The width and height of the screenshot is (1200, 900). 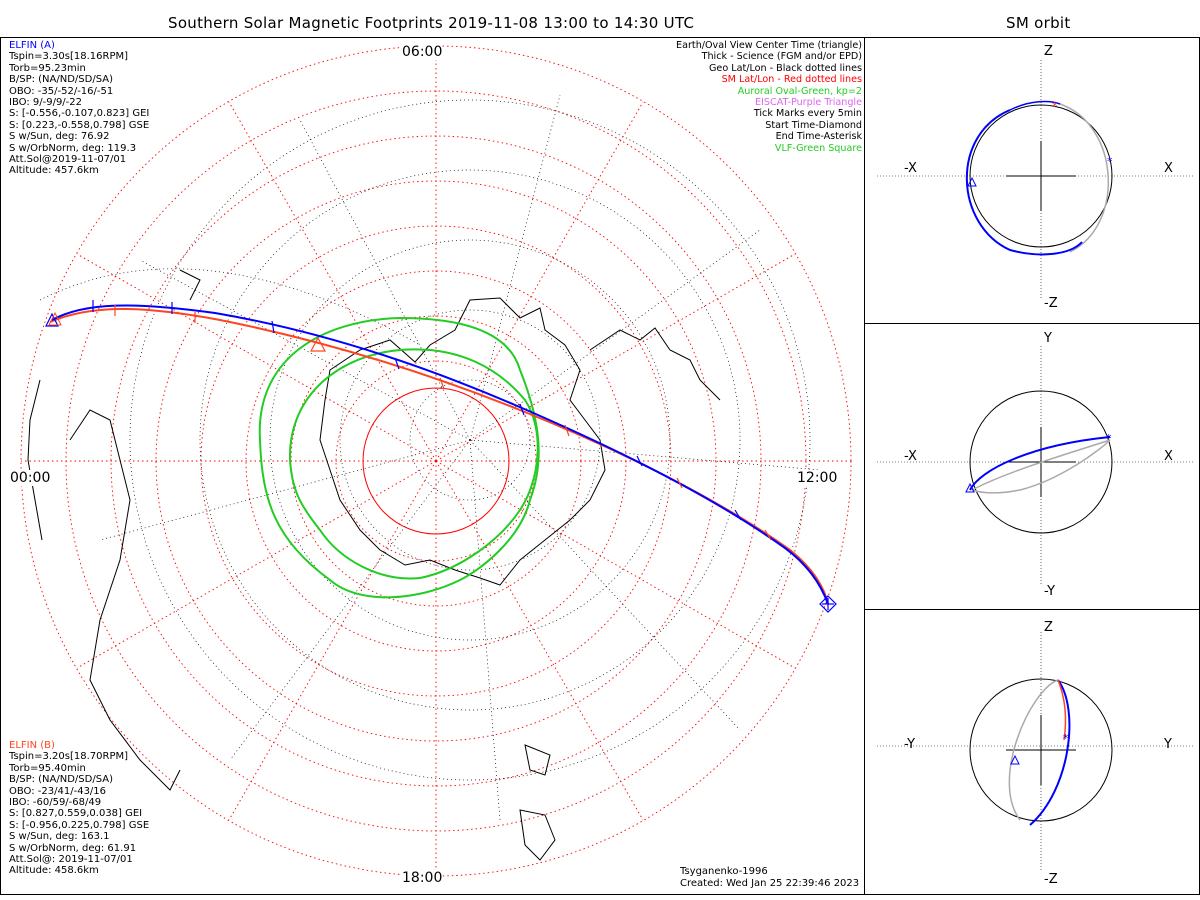 I want to click on elfin-b-line: IBO: -60/59/-68/49, so click(x=55, y=803).